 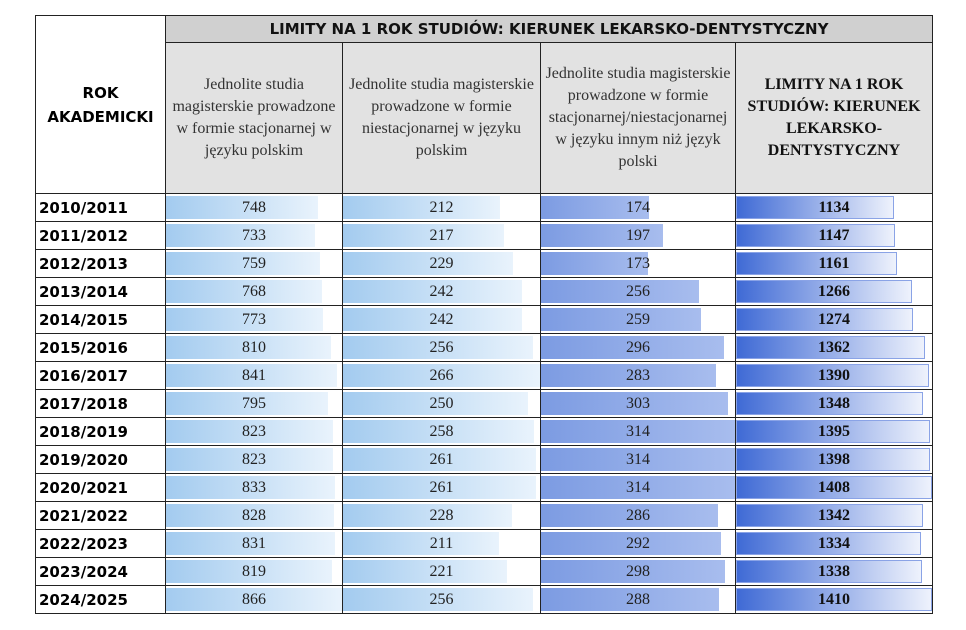 I want to click on cell-value: 733, so click(x=254, y=235).